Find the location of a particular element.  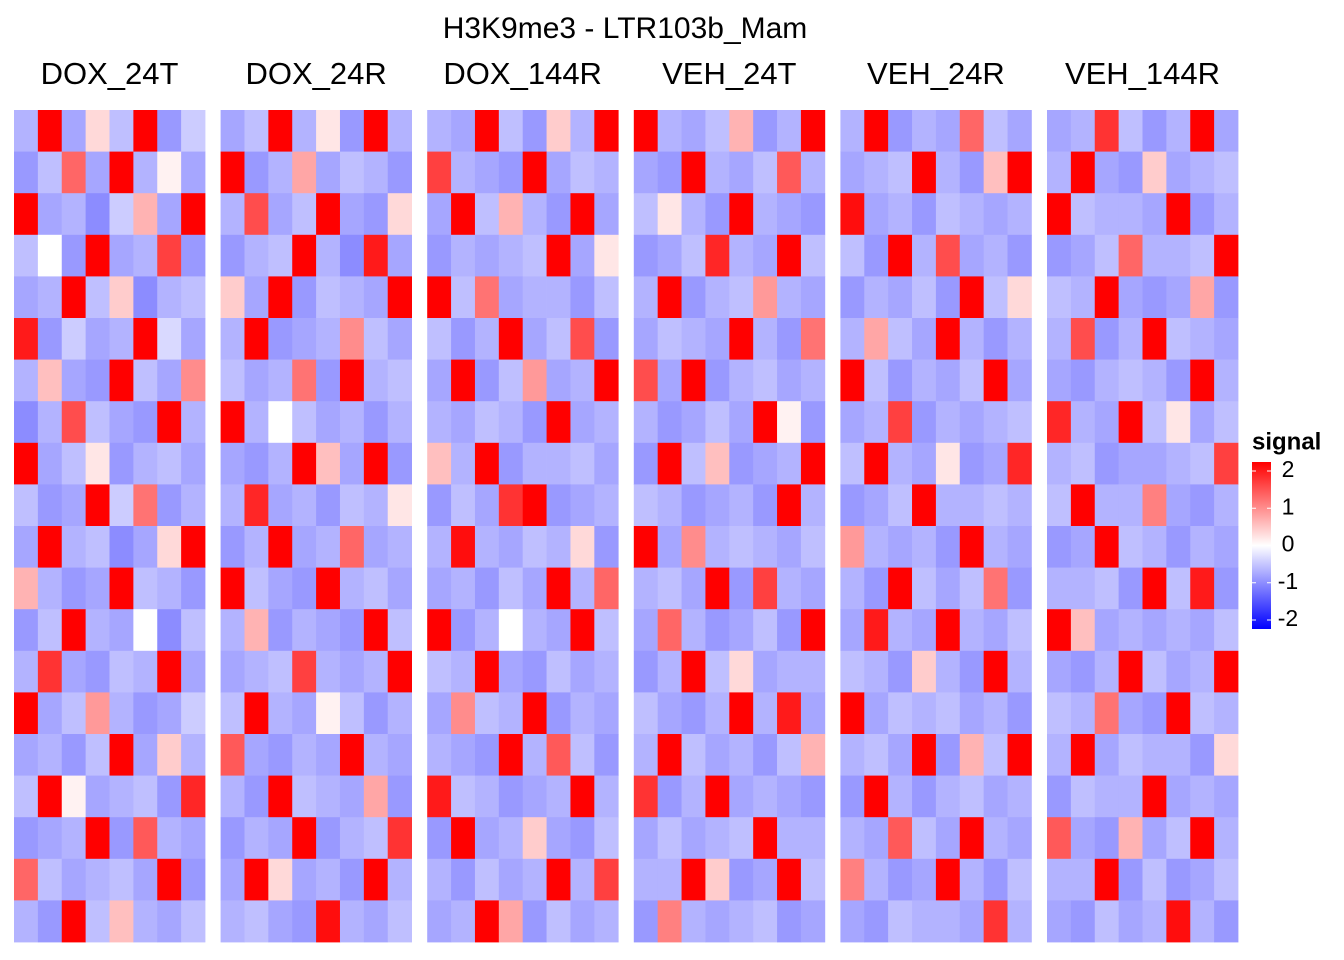

colorbar is located at coordinates (1261, 545).